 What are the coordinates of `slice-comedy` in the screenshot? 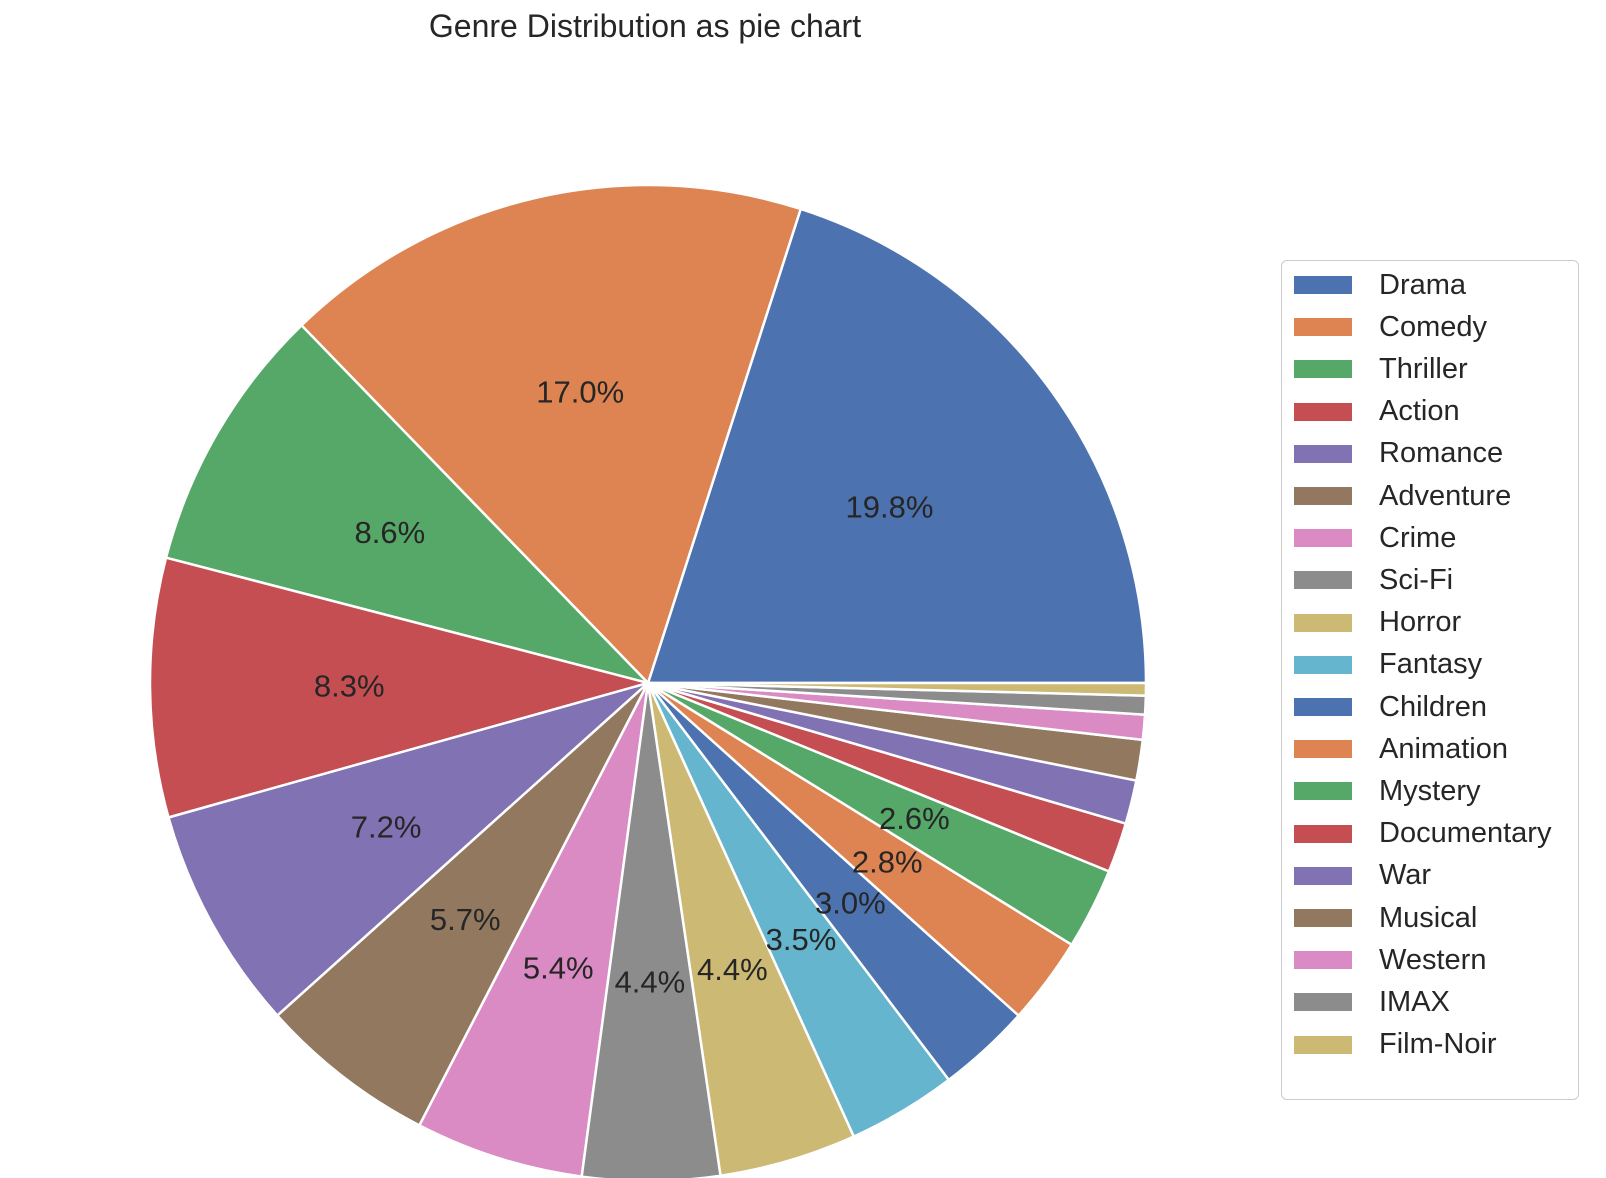 It's located at (551, 434).